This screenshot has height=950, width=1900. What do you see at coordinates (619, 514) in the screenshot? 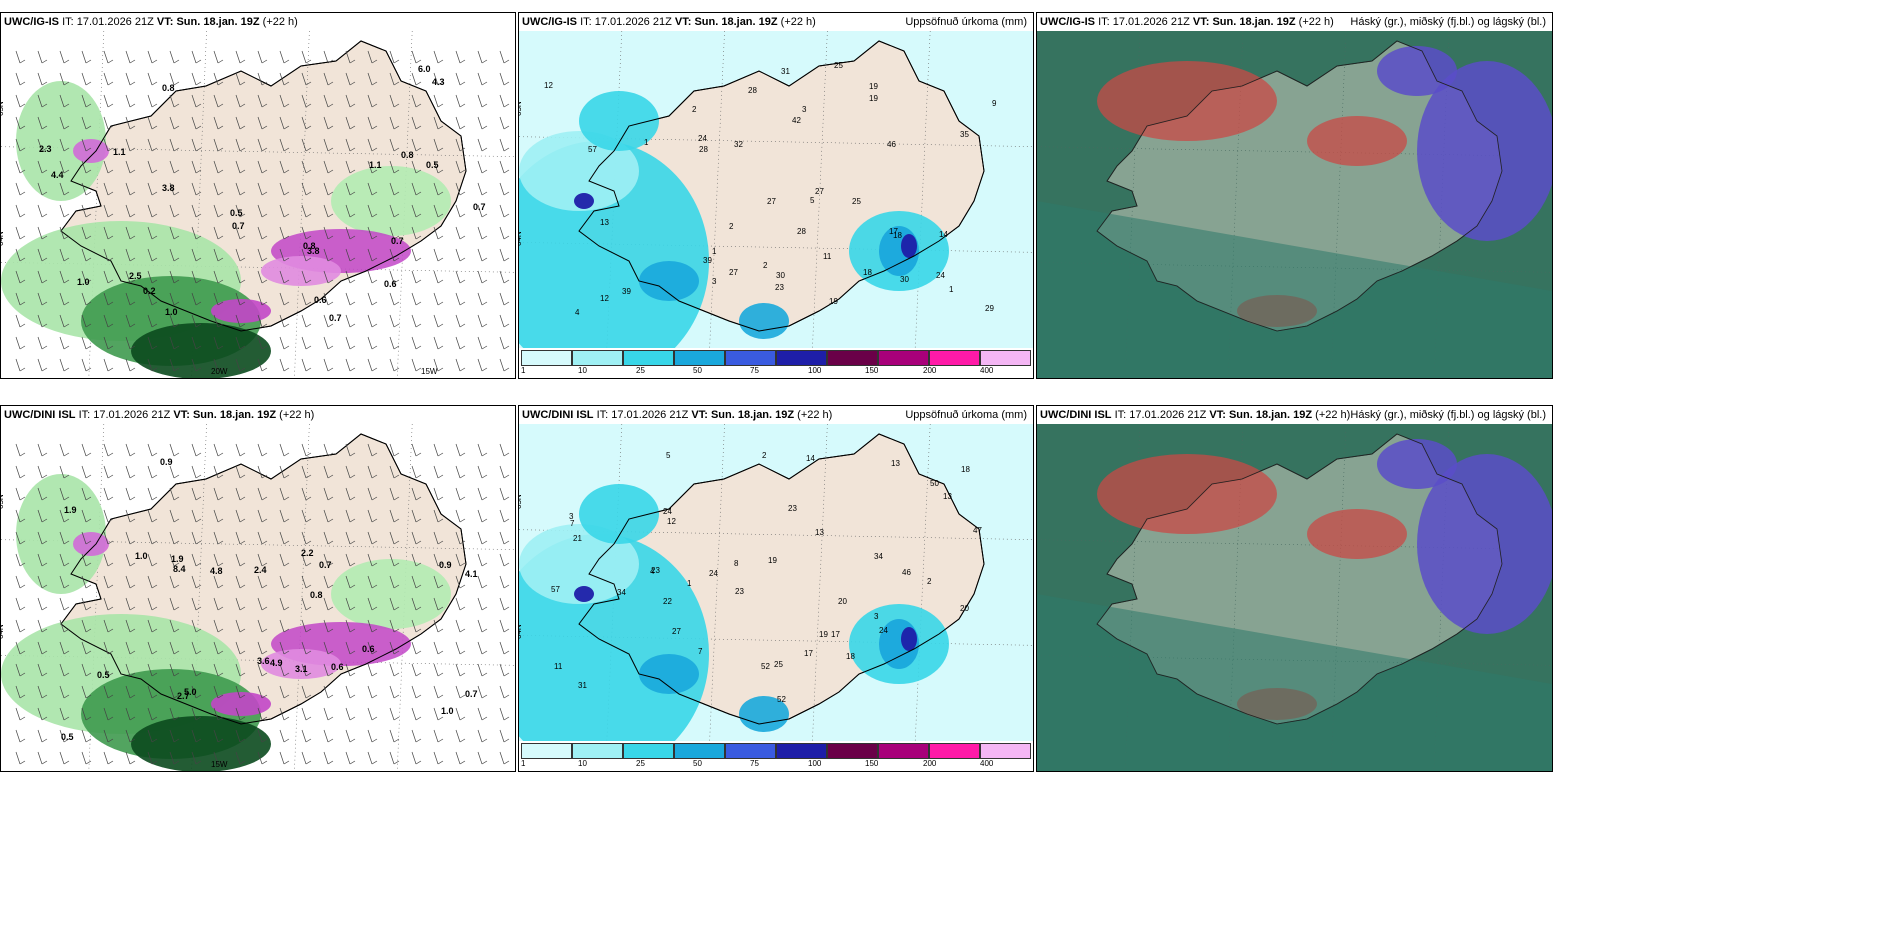
I see `precip-area` at bounding box center [619, 514].